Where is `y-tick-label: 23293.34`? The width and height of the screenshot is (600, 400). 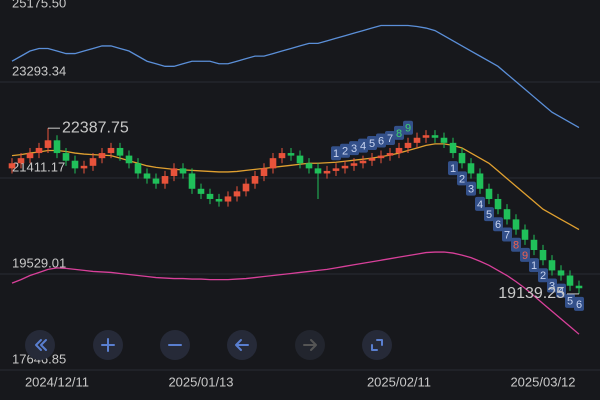 y-tick-label: 23293.34 is located at coordinates (39, 70).